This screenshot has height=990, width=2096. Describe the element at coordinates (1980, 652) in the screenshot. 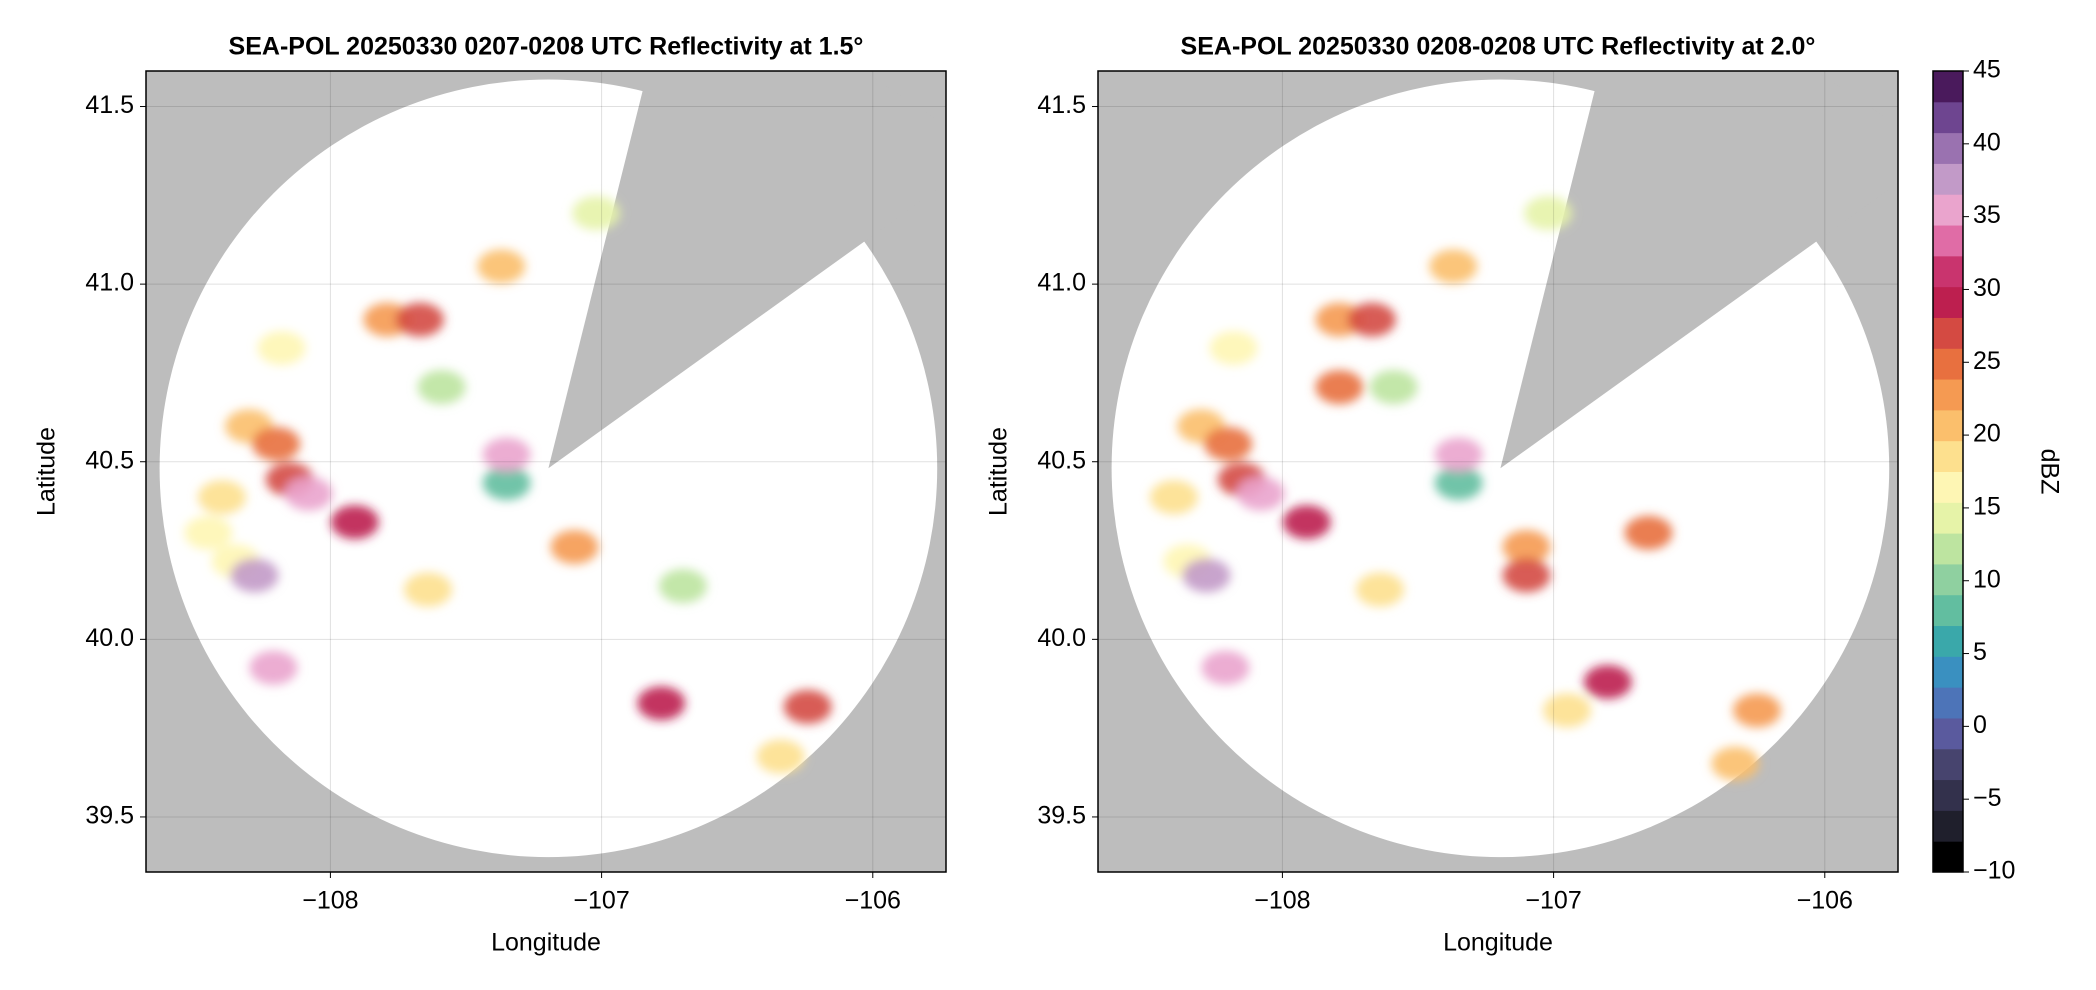

I see `colorbar-tick-label: 5` at that location.